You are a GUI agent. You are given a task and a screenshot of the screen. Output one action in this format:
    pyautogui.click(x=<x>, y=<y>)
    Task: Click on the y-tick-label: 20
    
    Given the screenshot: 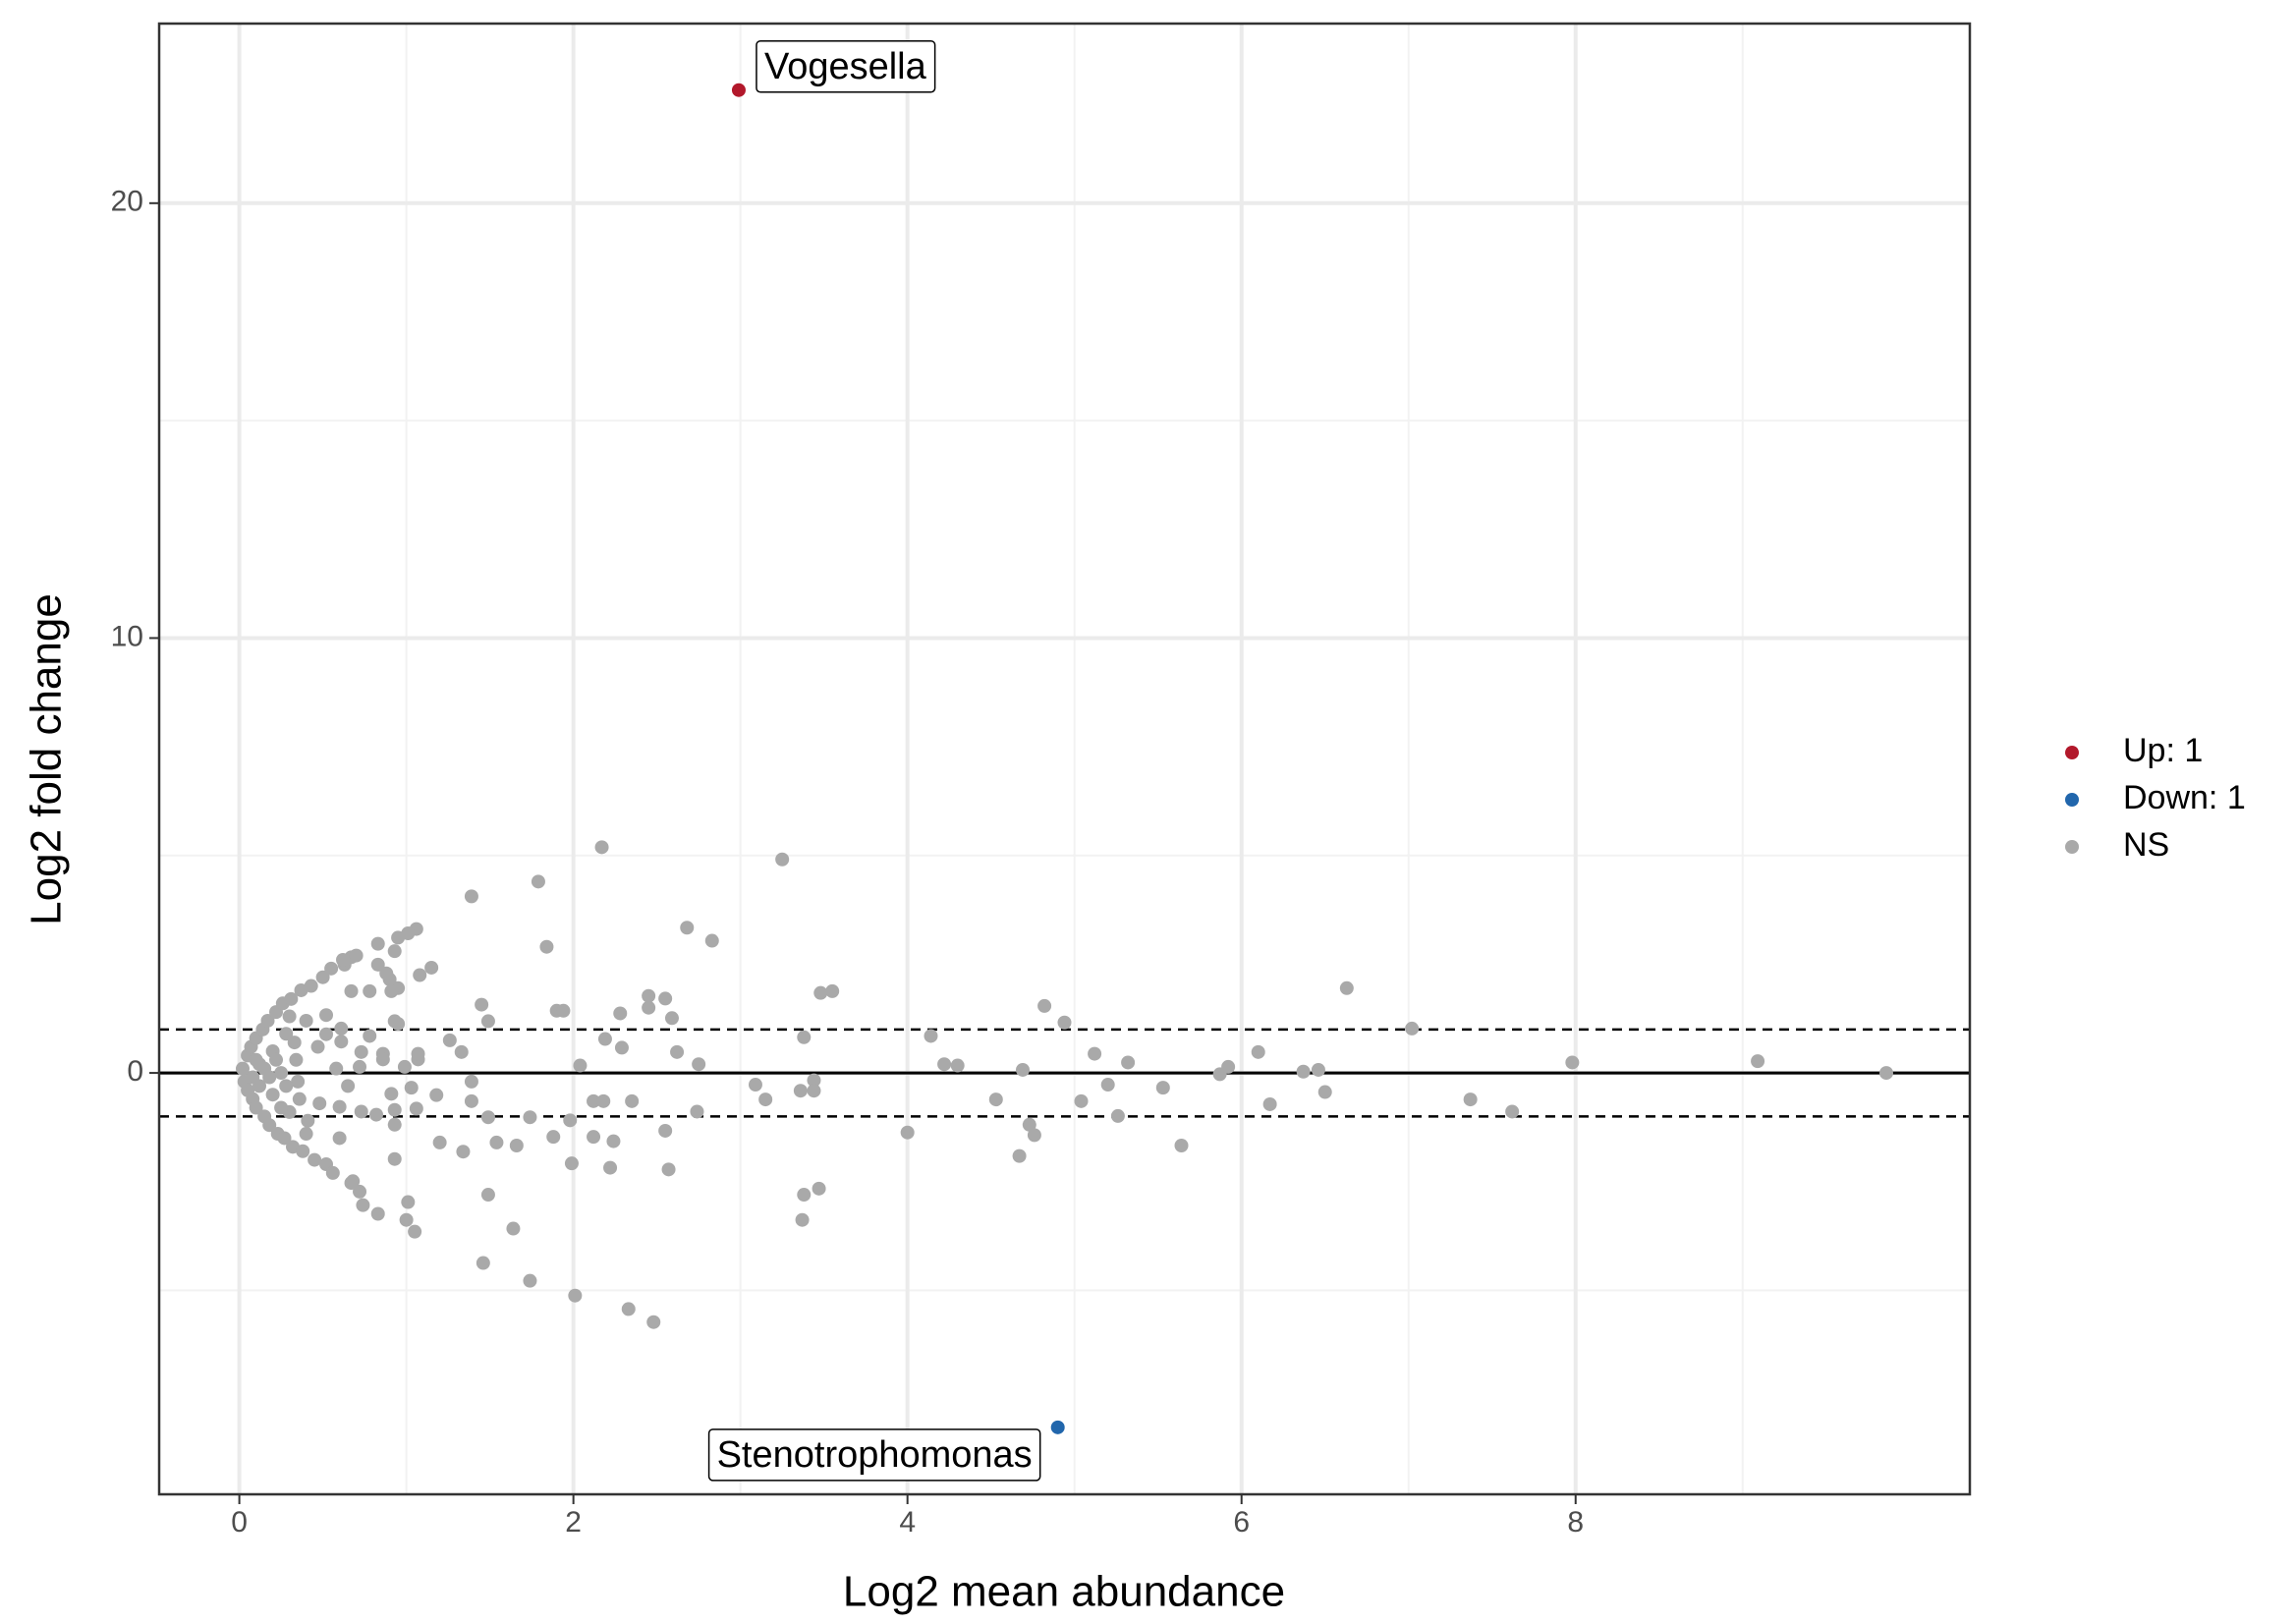 What is the action you would take?
    pyautogui.click(x=127, y=202)
    